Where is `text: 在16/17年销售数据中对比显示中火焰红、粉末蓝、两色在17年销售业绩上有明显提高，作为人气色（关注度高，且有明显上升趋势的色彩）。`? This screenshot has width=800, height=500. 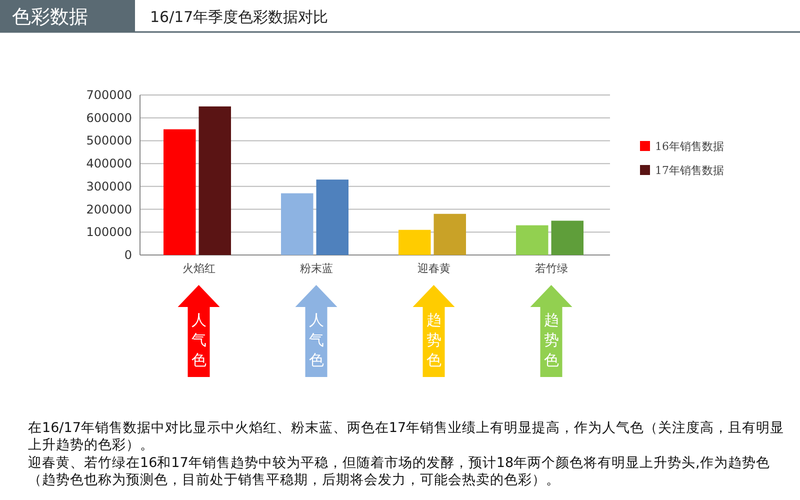
text: 在16/17年销售数据中对比显示中火焰红、粉末蓝、两色在17年销售业绩上有明显提高，作为人气色（关注度高，且有明显上升趋势的色彩）。 is located at coordinates (407, 437).